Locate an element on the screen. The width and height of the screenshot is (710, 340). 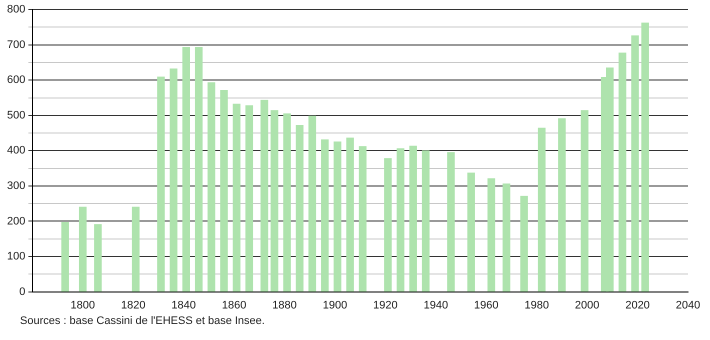
x-tick-label: 1900 is located at coordinates (335, 305).